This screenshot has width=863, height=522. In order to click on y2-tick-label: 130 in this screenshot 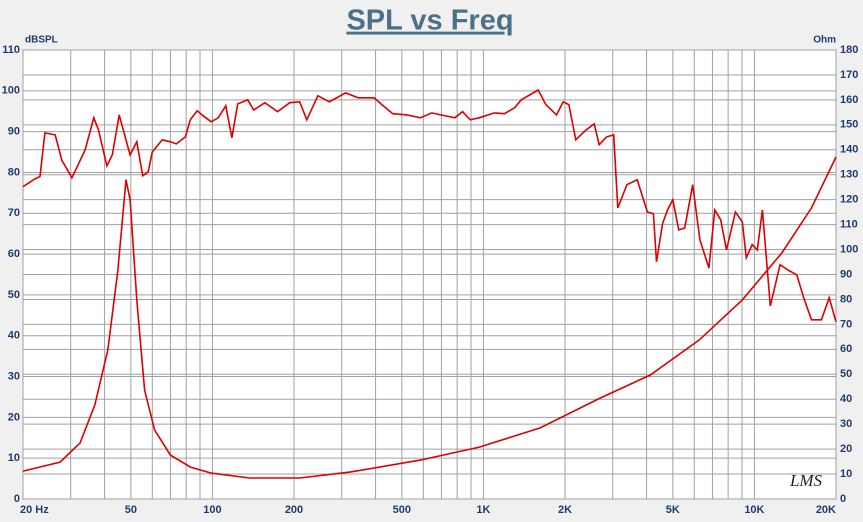, I will do `click(849, 175)`.